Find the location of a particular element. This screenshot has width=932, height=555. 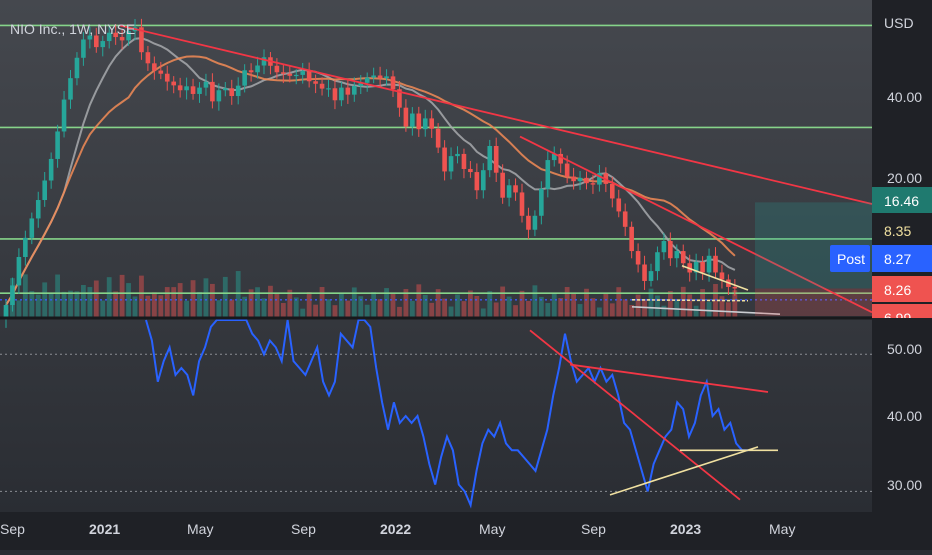

post-badge is located at coordinates (850, 258).